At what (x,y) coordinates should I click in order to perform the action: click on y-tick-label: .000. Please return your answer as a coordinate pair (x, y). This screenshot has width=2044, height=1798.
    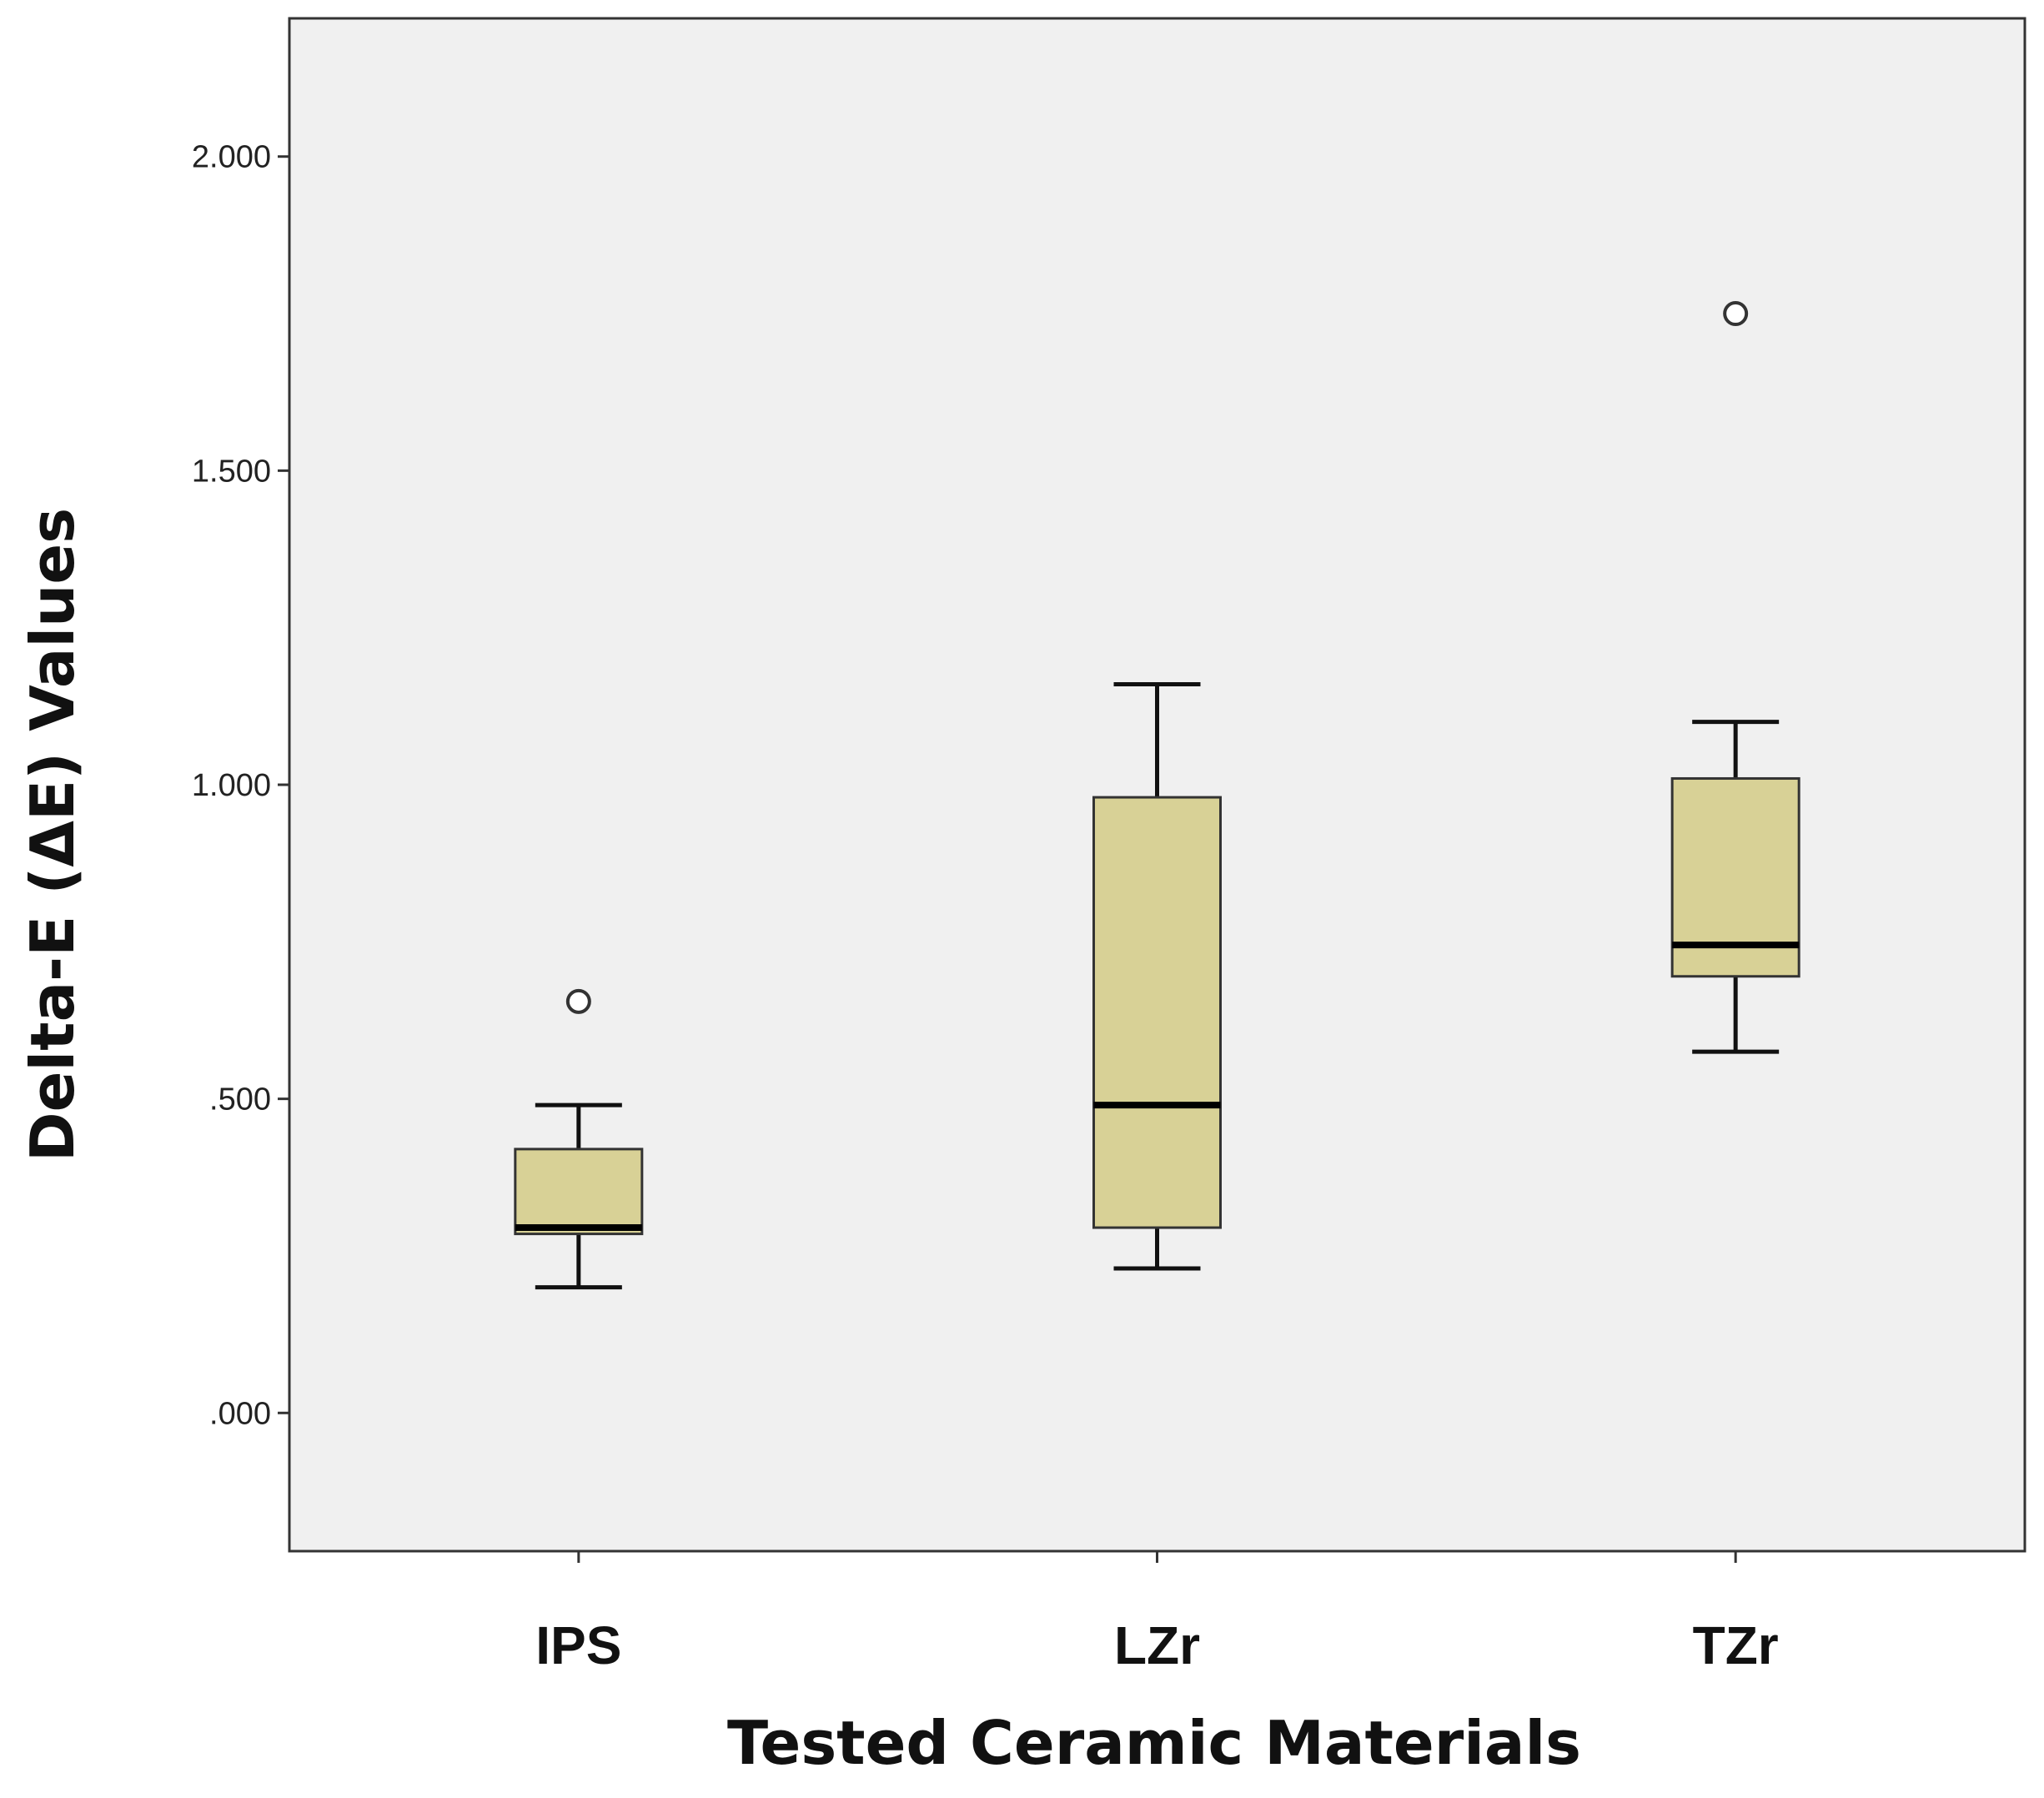
    Looking at the image, I should click on (240, 1413).